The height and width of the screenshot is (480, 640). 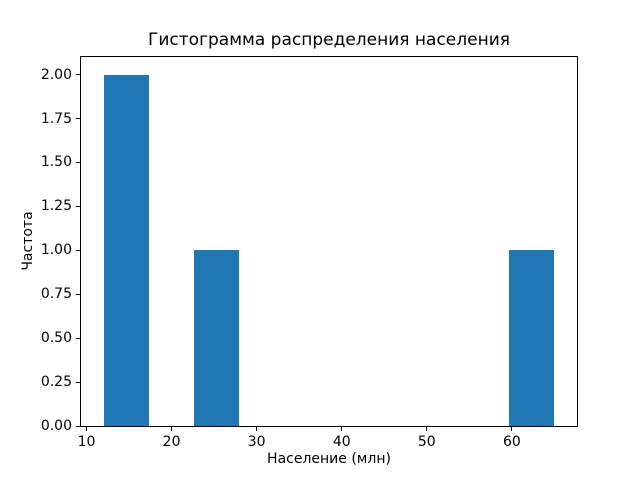 I want to click on chart-title: Гистограмма распределения населения, so click(x=329, y=40).